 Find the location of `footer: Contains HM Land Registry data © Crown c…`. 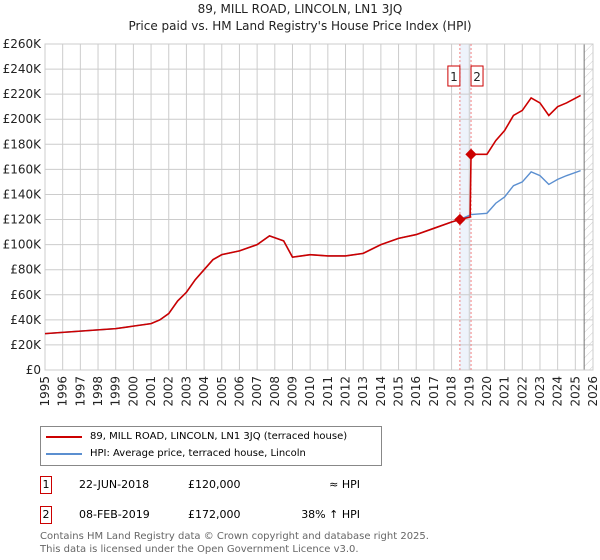

footer: Contains HM Land Registry data © Crown c… is located at coordinates (234, 543).